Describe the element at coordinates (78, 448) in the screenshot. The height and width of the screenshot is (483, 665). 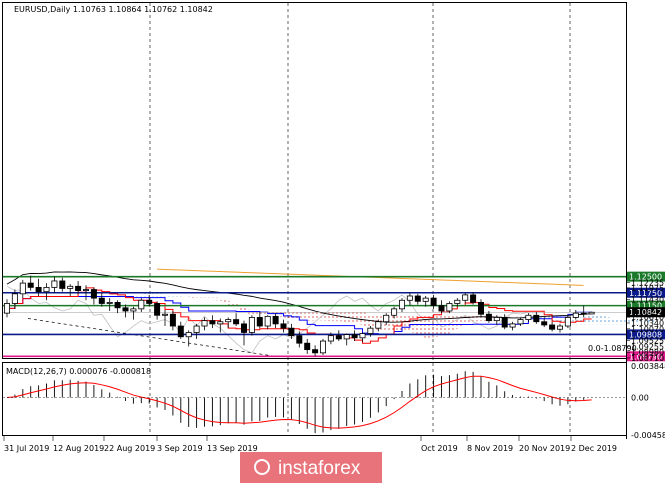
I see `date-tick-label: 12 Aug 2019` at that location.